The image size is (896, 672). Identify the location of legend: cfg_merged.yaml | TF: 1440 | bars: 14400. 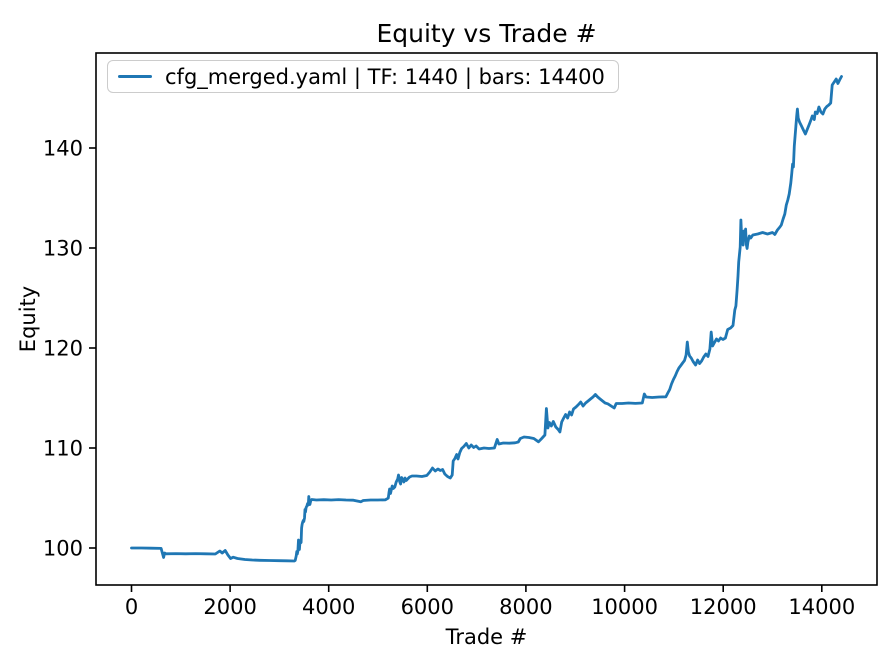
(363, 76).